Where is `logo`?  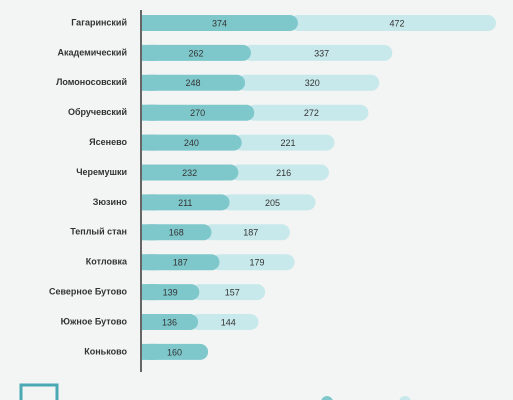
logo is located at coordinates (39, 391).